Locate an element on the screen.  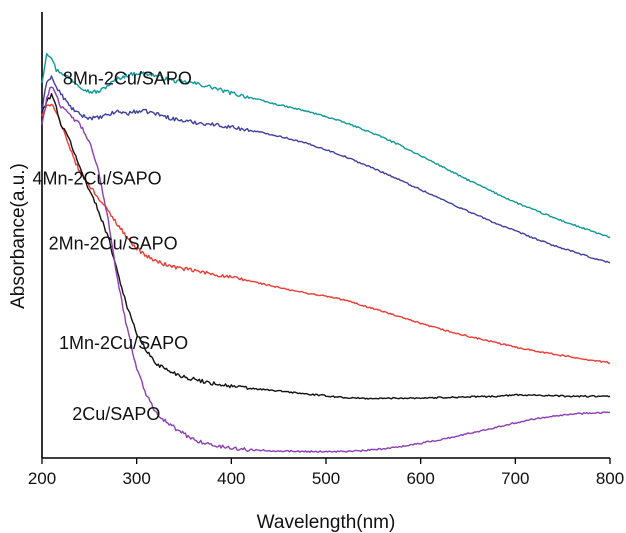
series-label-8mn-2cu-sapo: 8Mn-2Cu/SAPO is located at coordinates (127, 78).